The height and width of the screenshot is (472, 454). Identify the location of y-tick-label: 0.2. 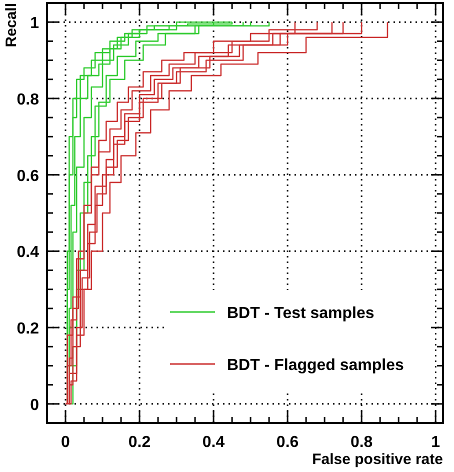
(28, 329).